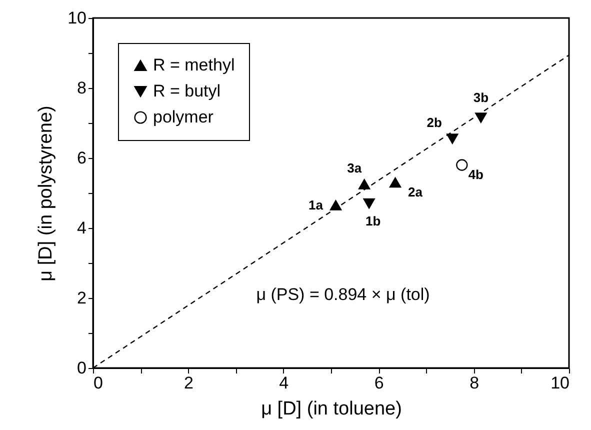  Describe the element at coordinates (481, 97) in the screenshot. I see `annotation: 3b` at that location.